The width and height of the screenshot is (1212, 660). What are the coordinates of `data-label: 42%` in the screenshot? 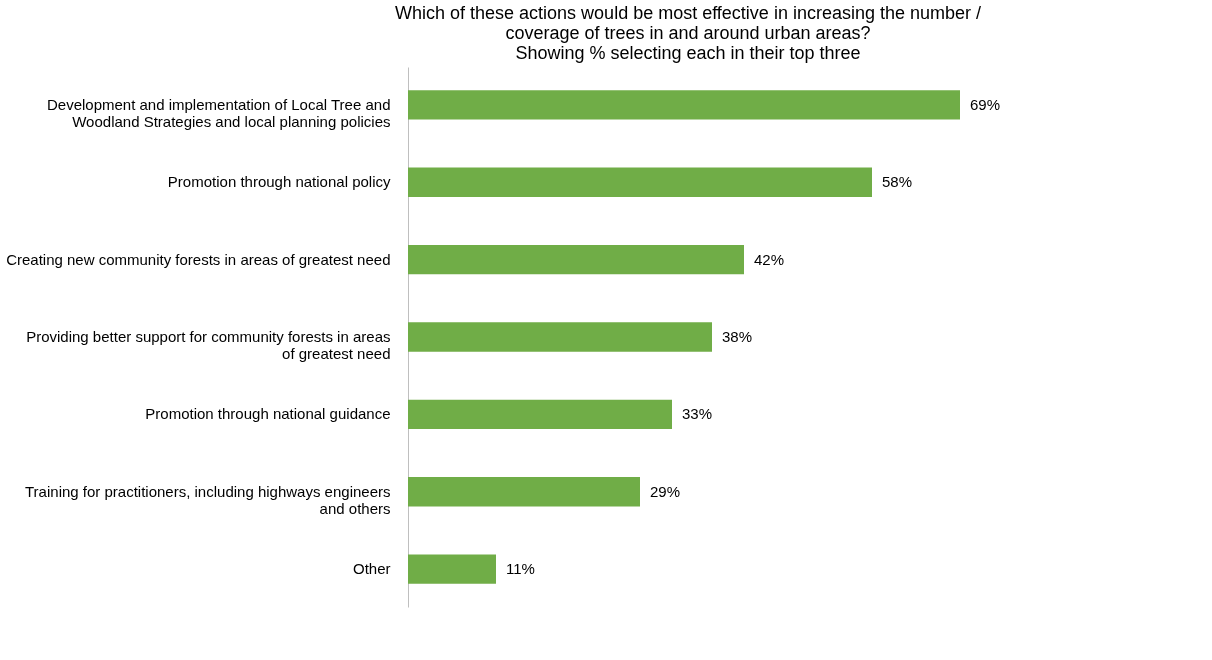 It's located at (769, 259).